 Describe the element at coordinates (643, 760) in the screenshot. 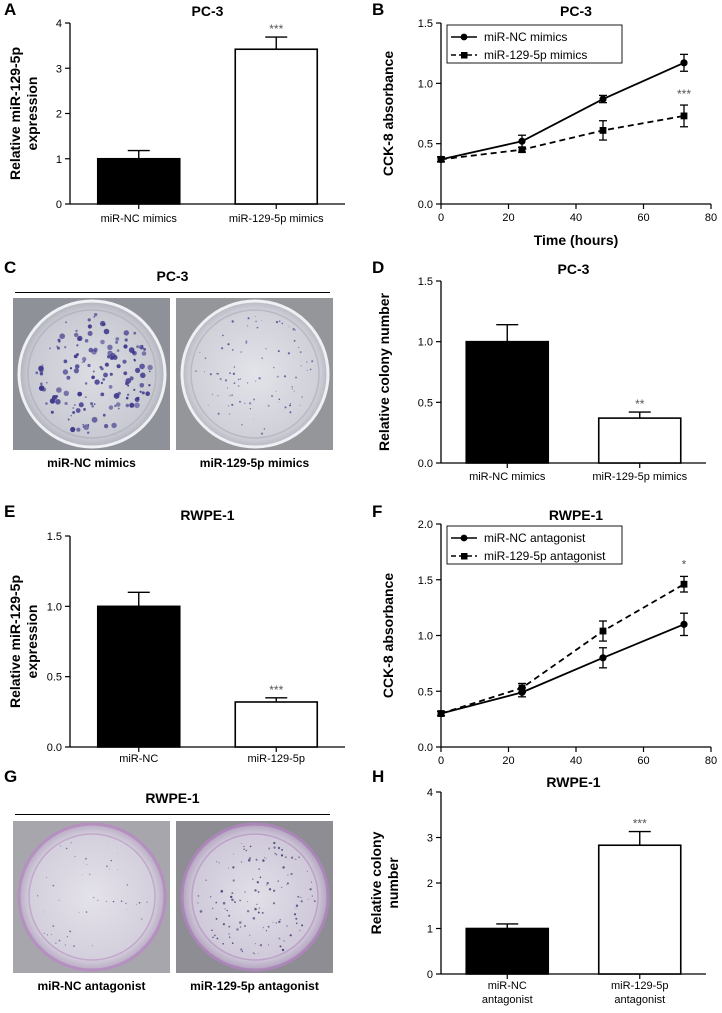

I see `chart-f-xtick-label: 60` at that location.